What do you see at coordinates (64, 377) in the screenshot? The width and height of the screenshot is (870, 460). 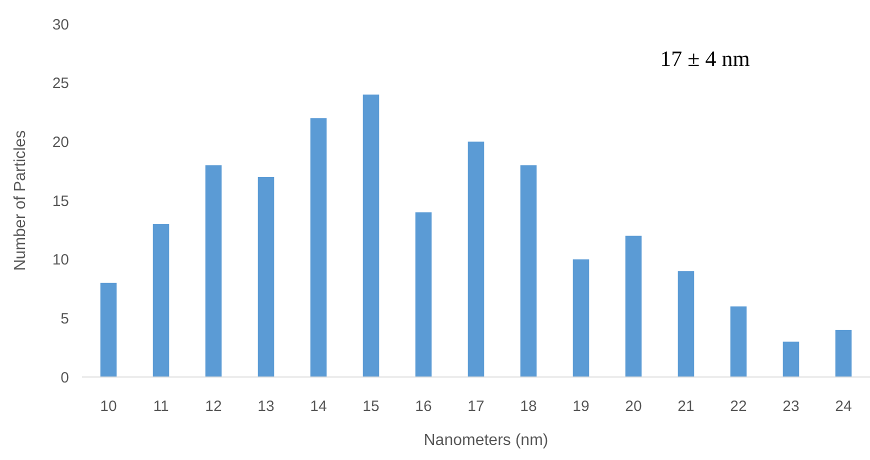 I see `y-tick-label: 0` at bounding box center [64, 377].